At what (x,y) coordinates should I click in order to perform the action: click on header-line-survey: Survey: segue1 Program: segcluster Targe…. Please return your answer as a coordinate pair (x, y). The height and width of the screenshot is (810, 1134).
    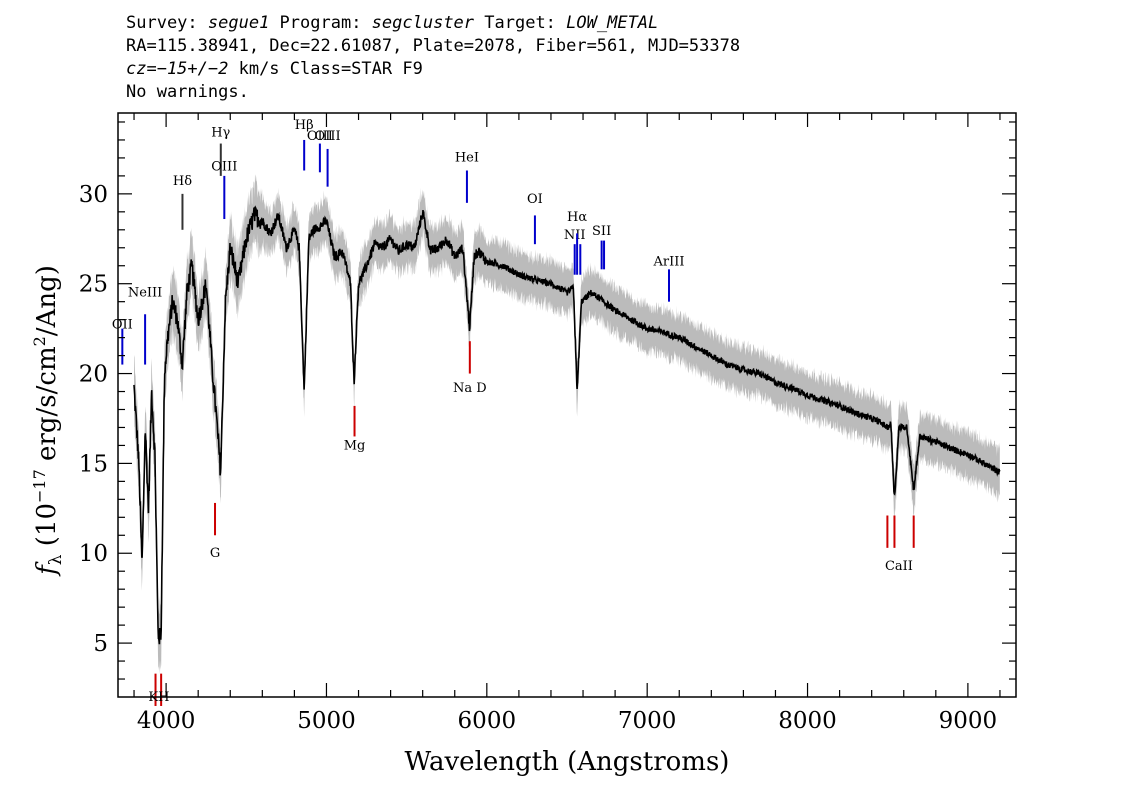
    Looking at the image, I should click on (433, 23).